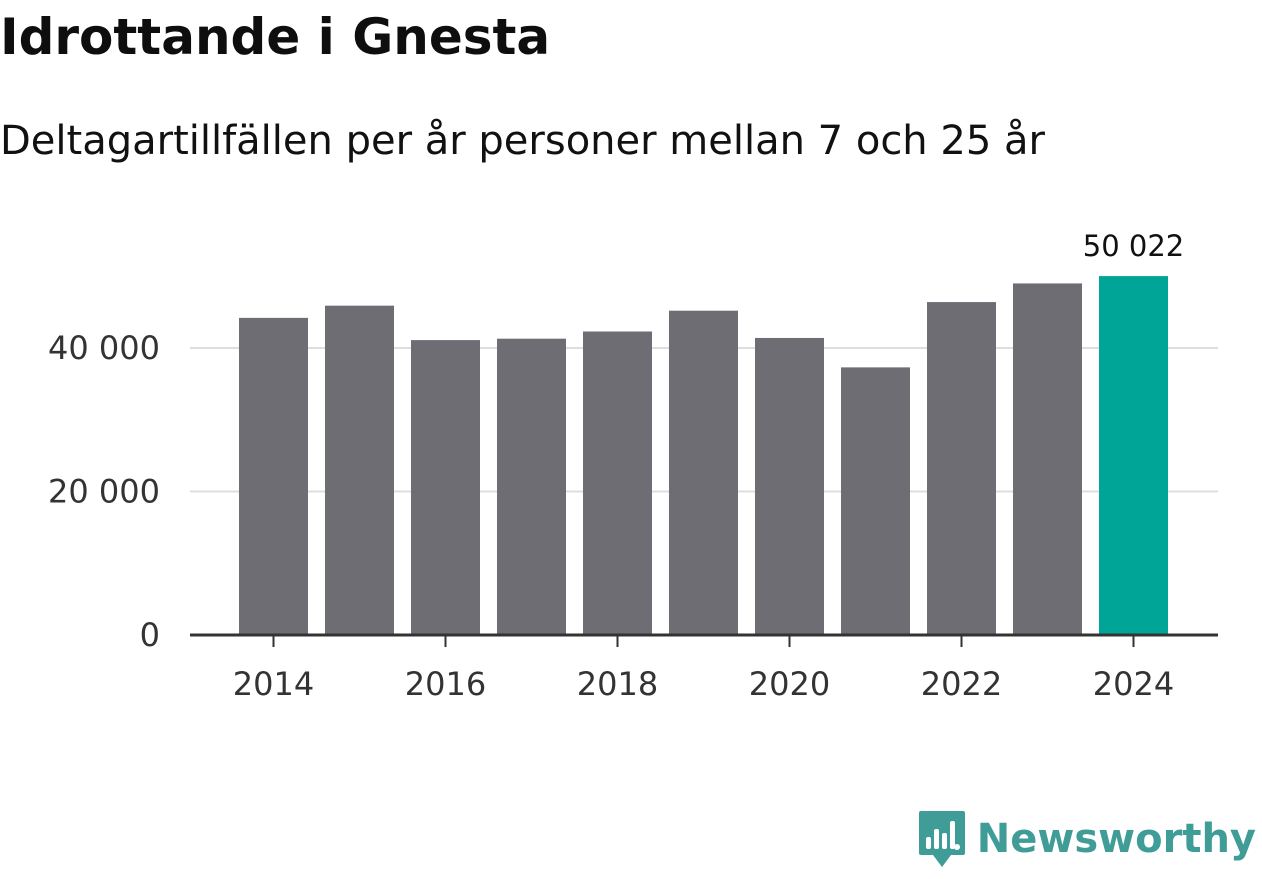  Describe the element at coordinates (789, 684) in the screenshot. I see `x-tick-label: 2020` at that location.